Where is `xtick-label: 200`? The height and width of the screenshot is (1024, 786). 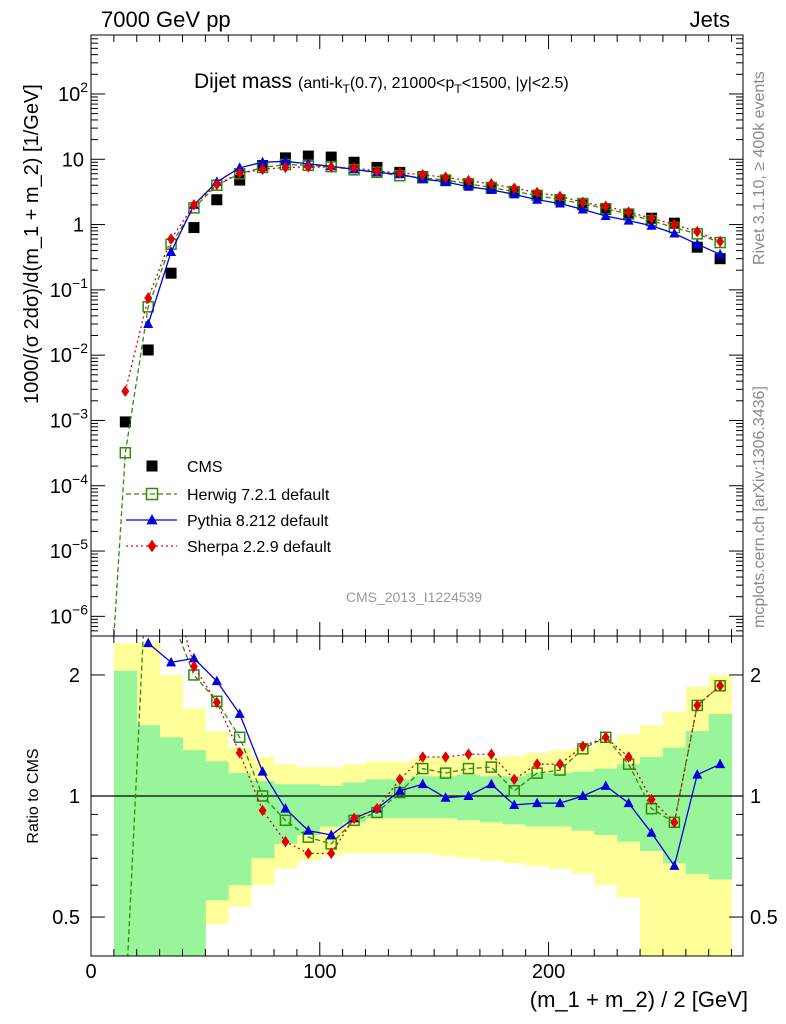 xtick-label: 200 is located at coordinates (548, 972).